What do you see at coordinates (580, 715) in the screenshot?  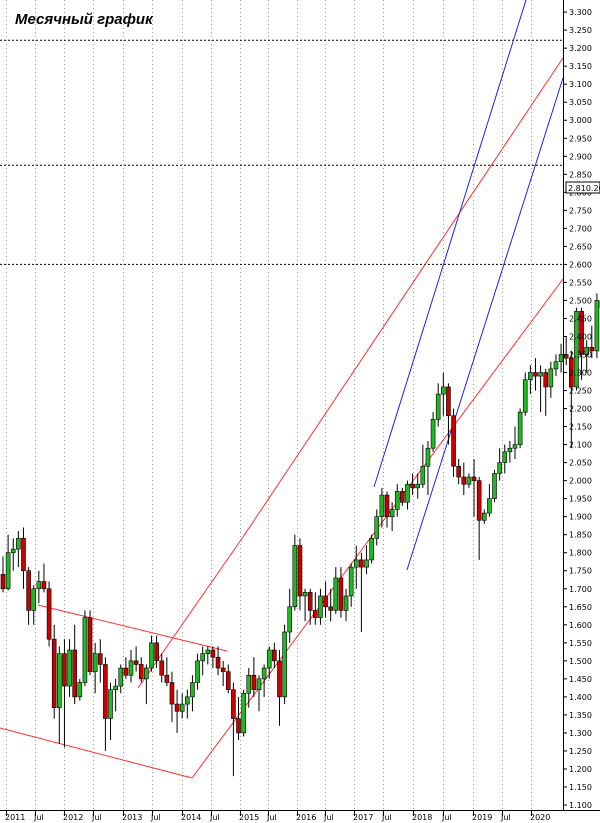 I see `y-tick-label: 1.350` at bounding box center [580, 715].